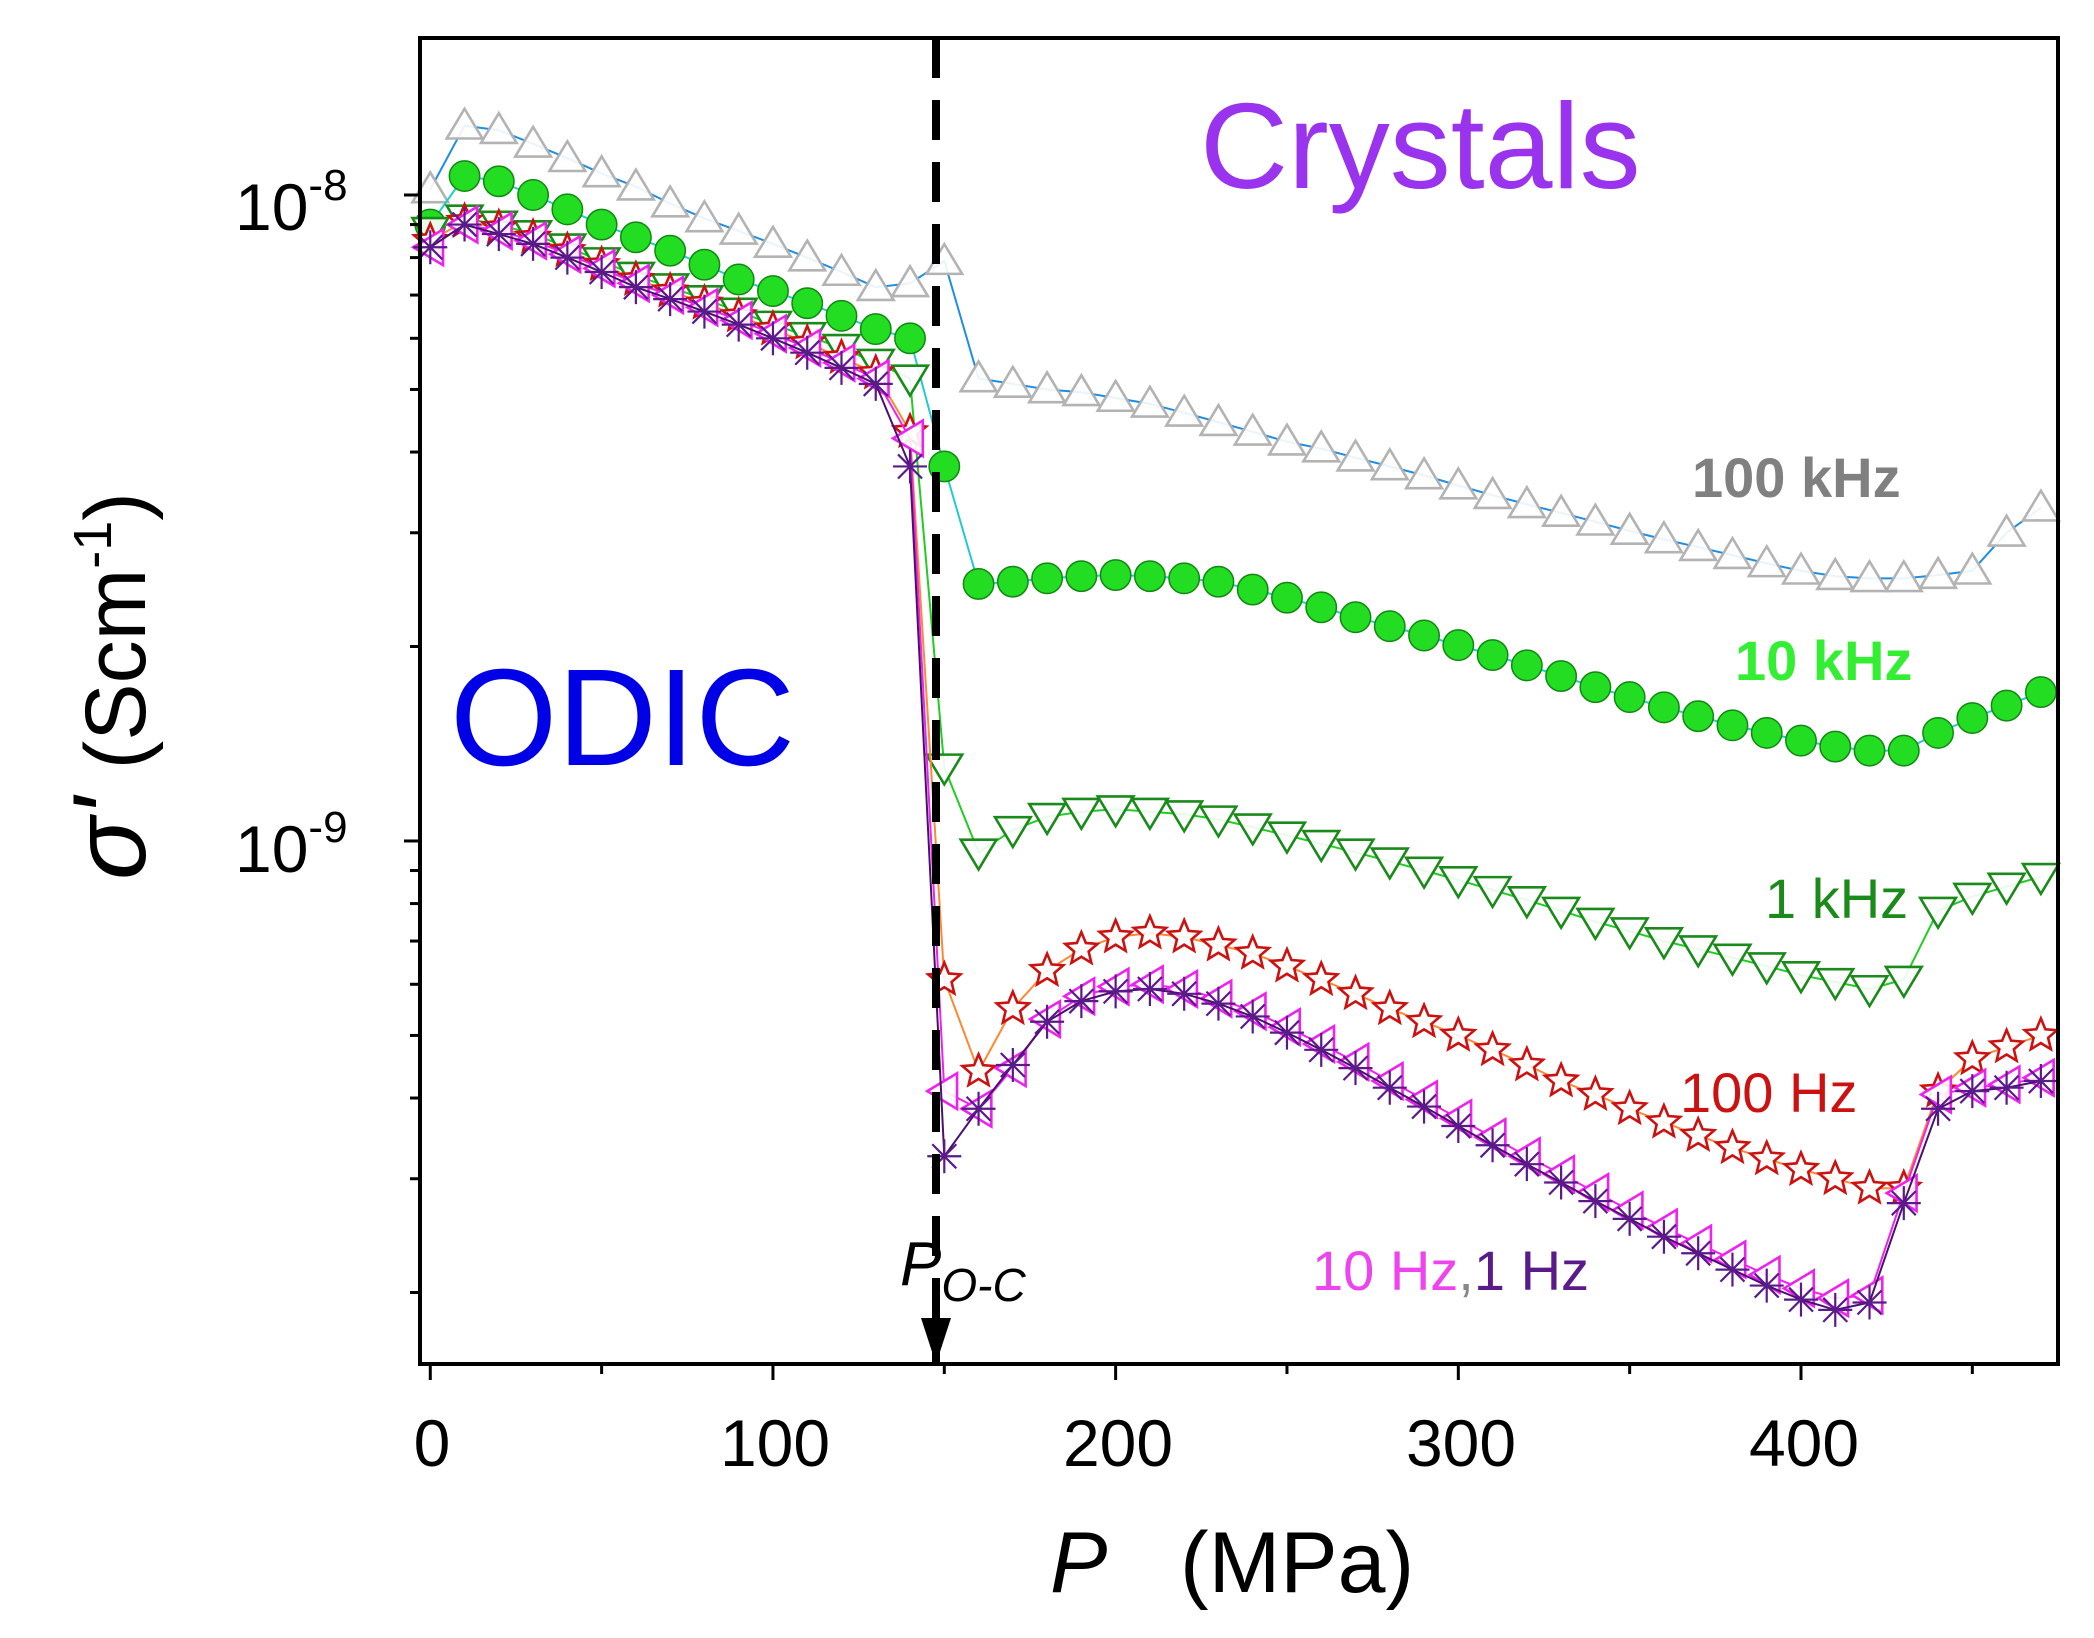  What do you see at coordinates (1796, 477) in the screenshot?
I see `series-label-100khz: 100 kHz` at bounding box center [1796, 477].